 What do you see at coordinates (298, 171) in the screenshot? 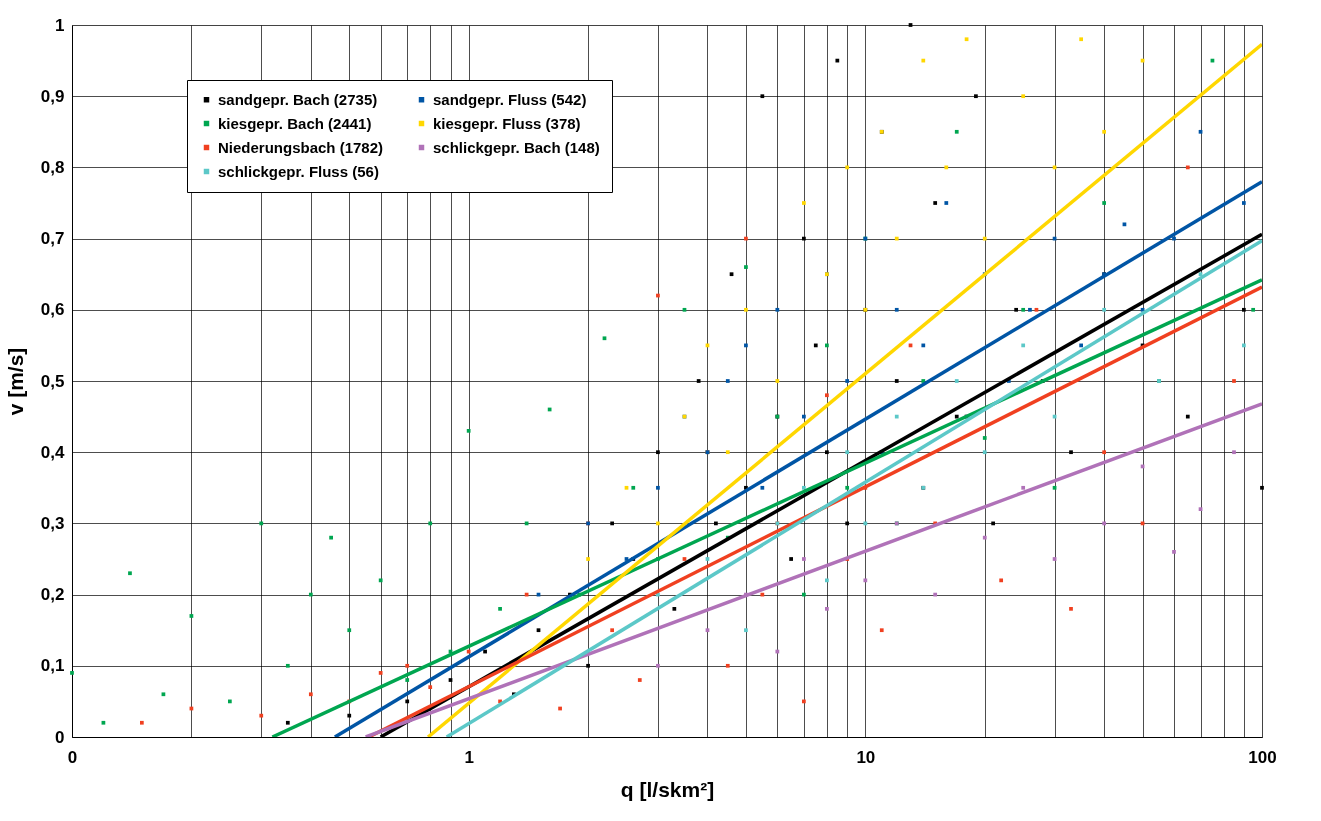
I see `legend-label: schlickgepr. Fluss (56)` at bounding box center [298, 171].